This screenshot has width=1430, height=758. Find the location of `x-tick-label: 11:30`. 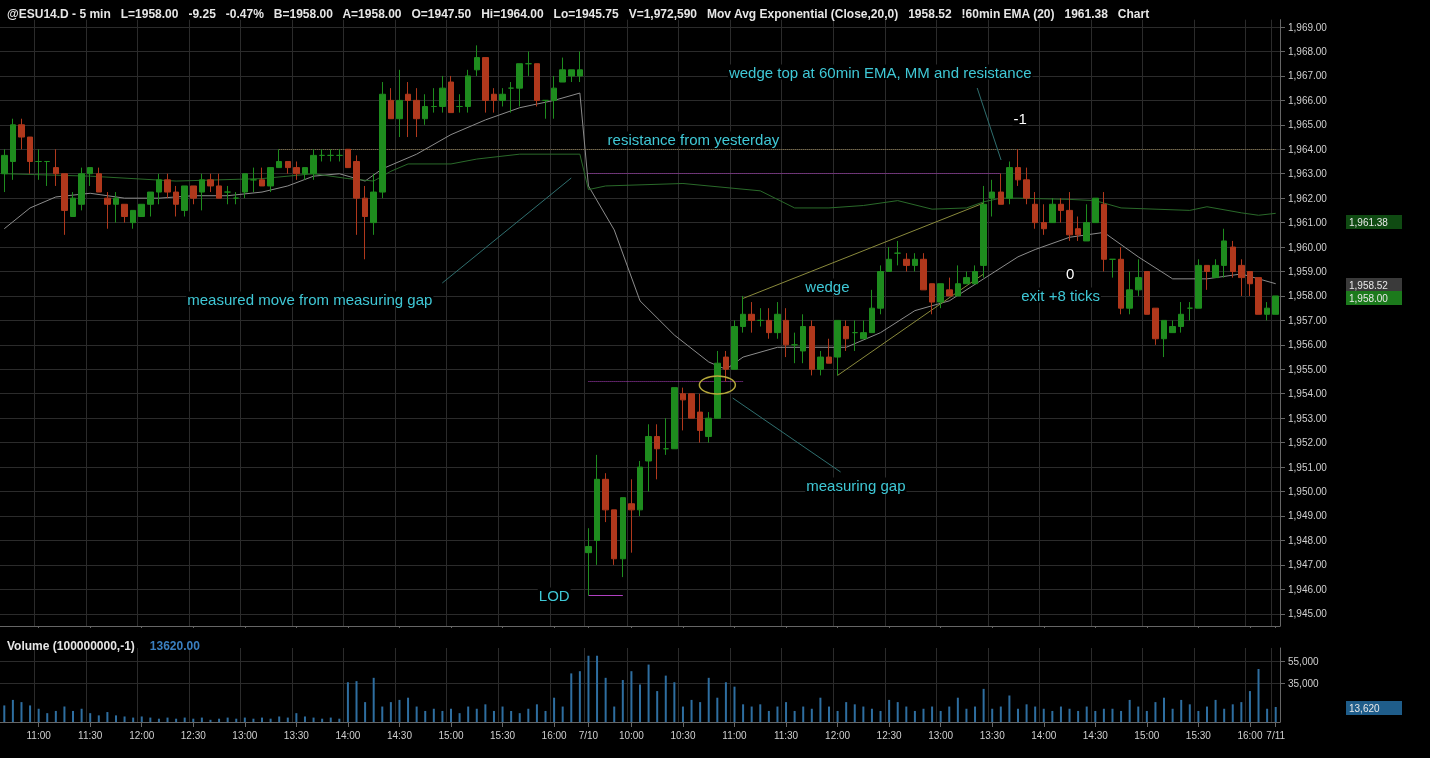

x-tick-label: 11:30 is located at coordinates (786, 735).